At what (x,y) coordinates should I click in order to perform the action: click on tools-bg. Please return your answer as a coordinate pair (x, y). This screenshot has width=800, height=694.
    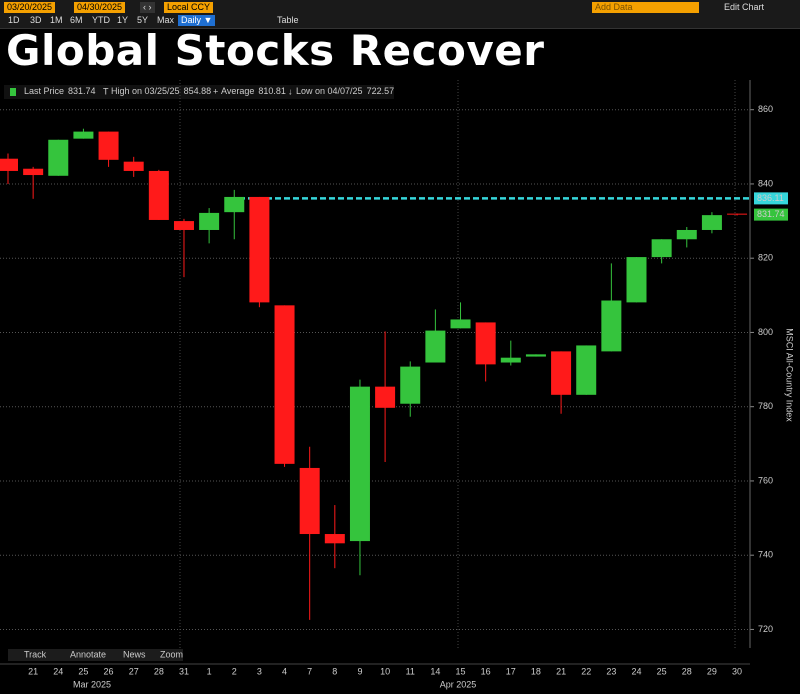
    Looking at the image, I should click on (95, 655).